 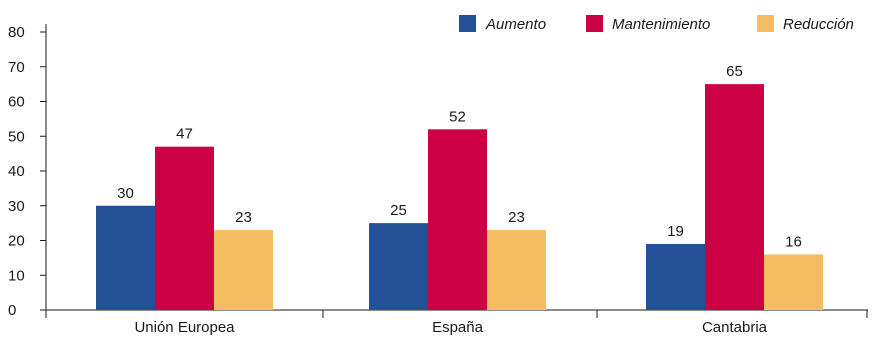 I want to click on y-tick-label: 0, so click(x=12, y=310).